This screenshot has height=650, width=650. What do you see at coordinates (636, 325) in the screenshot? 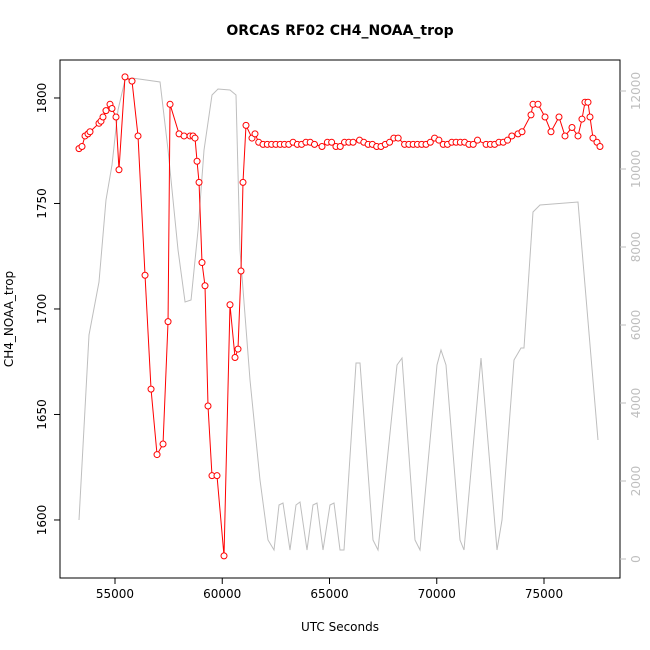
I see `y2-tick-label: 6000` at bounding box center [636, 325].